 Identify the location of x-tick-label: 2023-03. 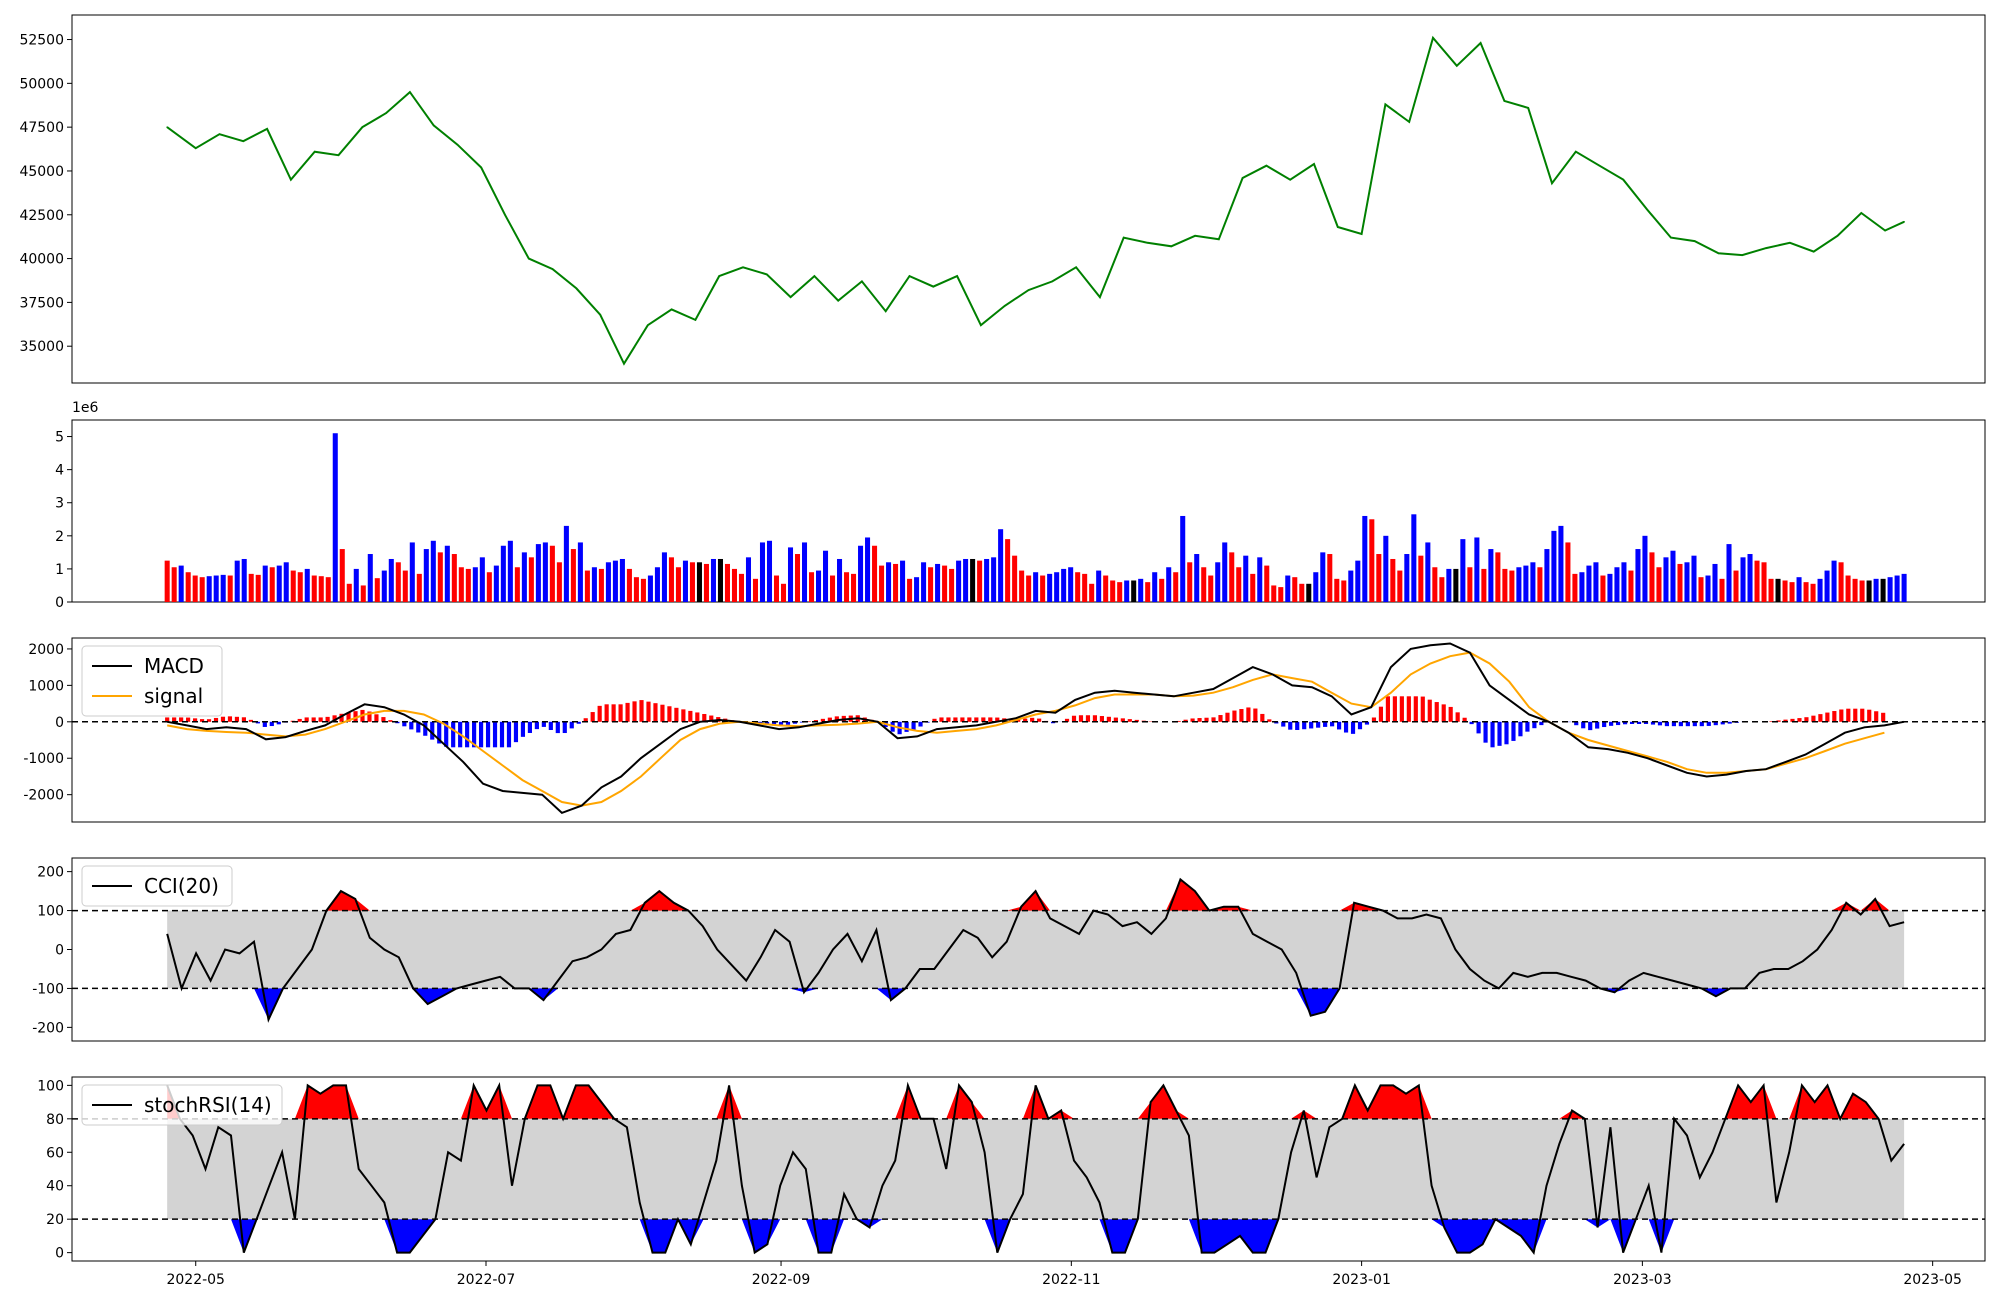
(1642, 1280).